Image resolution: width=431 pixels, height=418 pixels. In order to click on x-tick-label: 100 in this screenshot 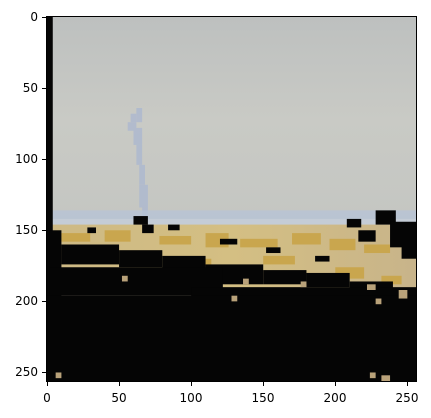, I will do `click(191, 398)`.